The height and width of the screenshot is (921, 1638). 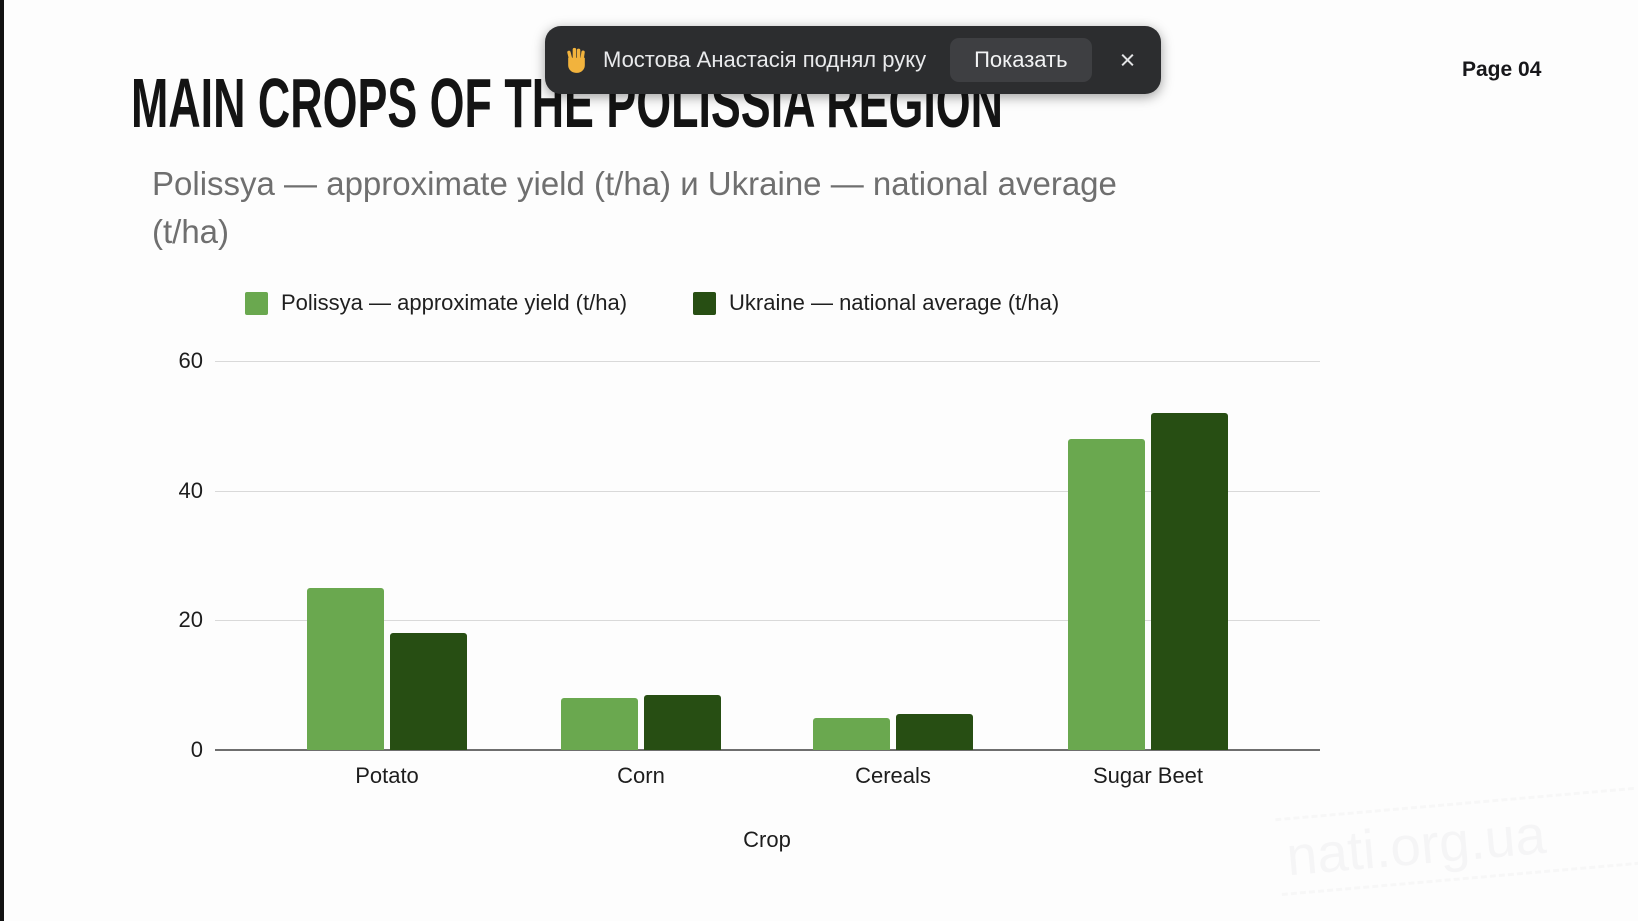 I want to click on bar-polissya-cereals, so click(x=851, y=734).